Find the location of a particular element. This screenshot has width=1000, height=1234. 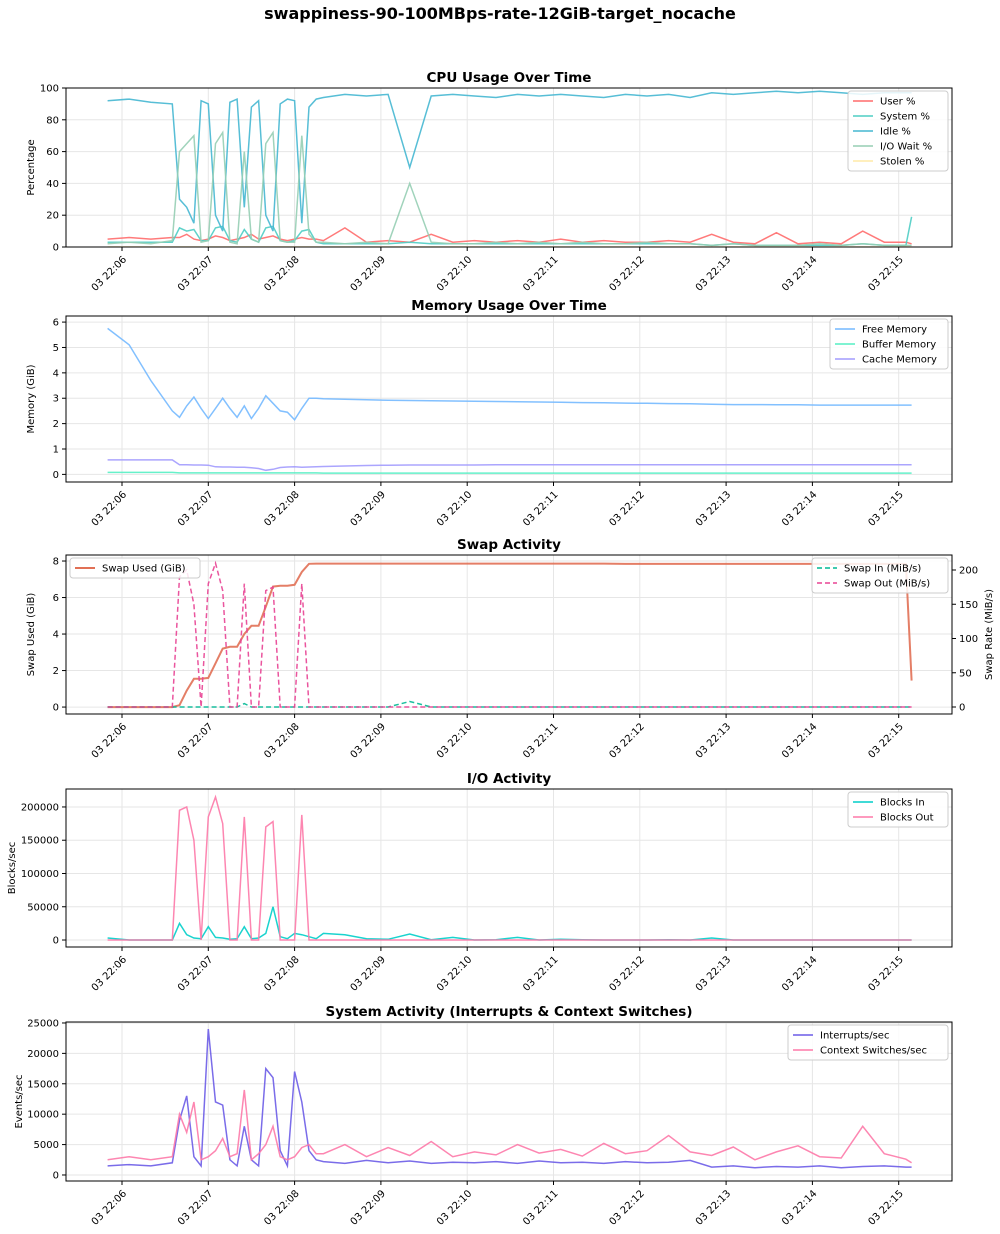

series-line-blocks-out is located at coordinates (509, 867).